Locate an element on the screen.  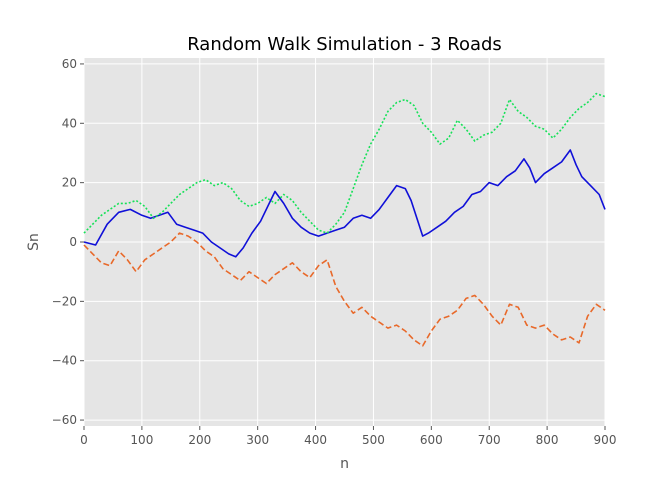
x-tick-label: 600 is located at coordinates (431, 440).